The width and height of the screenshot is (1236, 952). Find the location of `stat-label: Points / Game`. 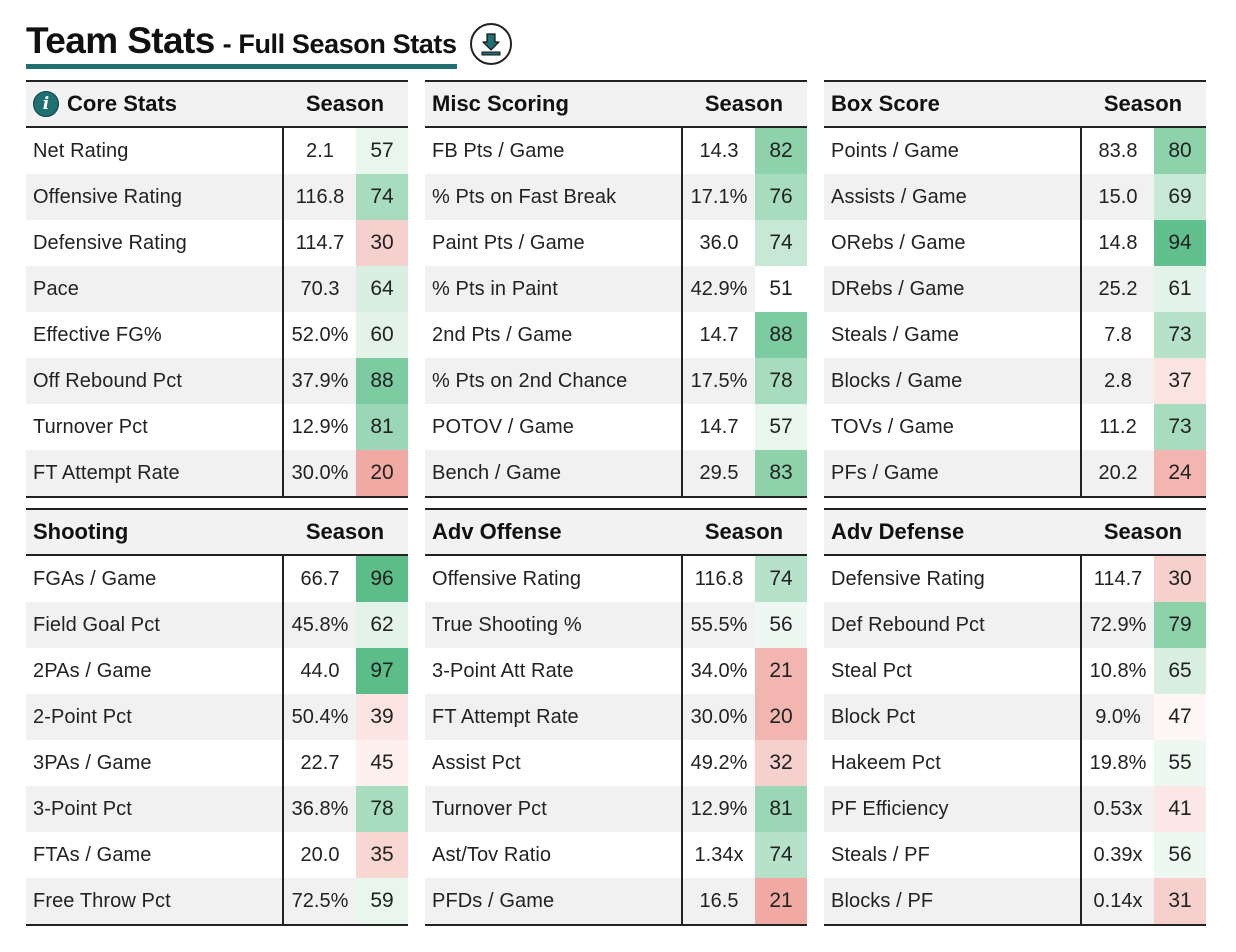

stat-label: Points / Game is located at coordinates (895, 150).